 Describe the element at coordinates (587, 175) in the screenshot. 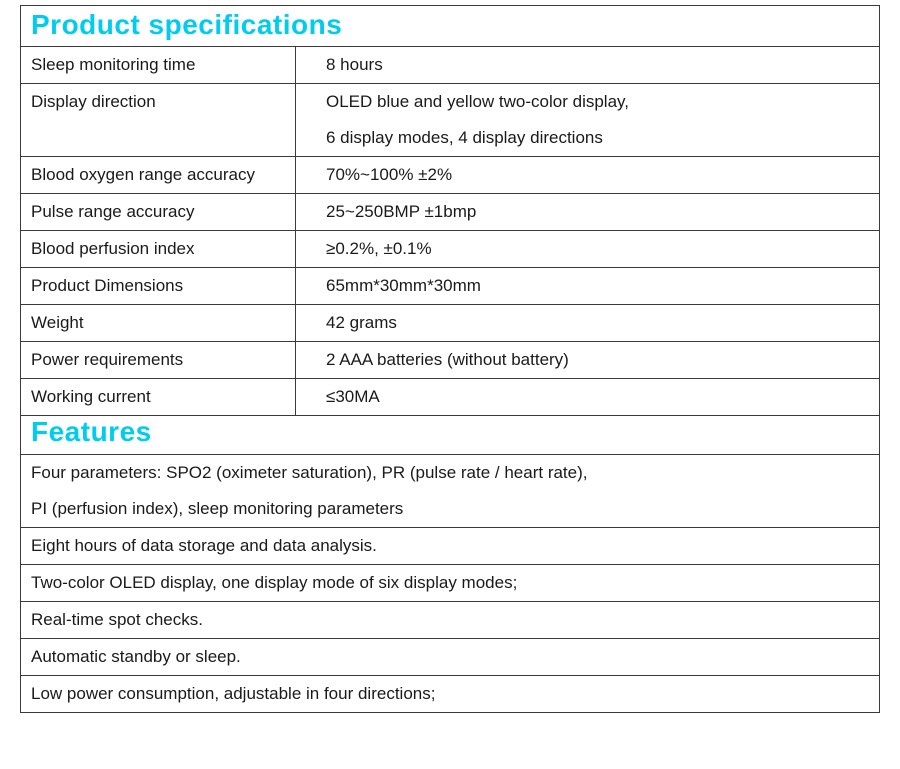

I see `spec-value: 70%~100% ±2%` at that location.